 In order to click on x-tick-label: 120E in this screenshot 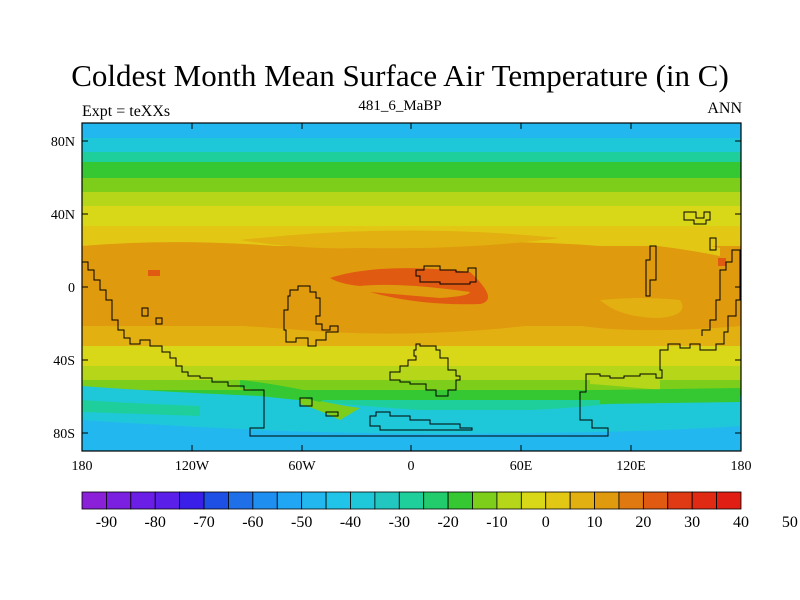, I will do `click(631, 466)`.